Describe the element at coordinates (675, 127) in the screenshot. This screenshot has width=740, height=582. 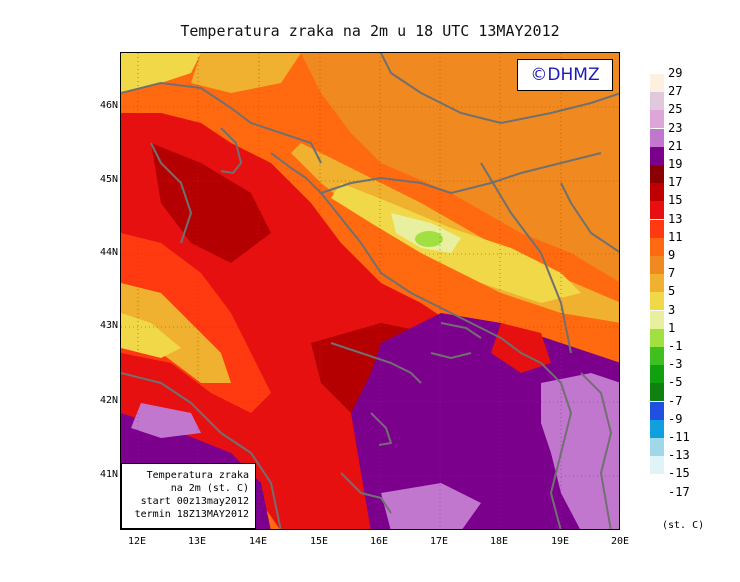
I see `legend-label: 23` at that location.